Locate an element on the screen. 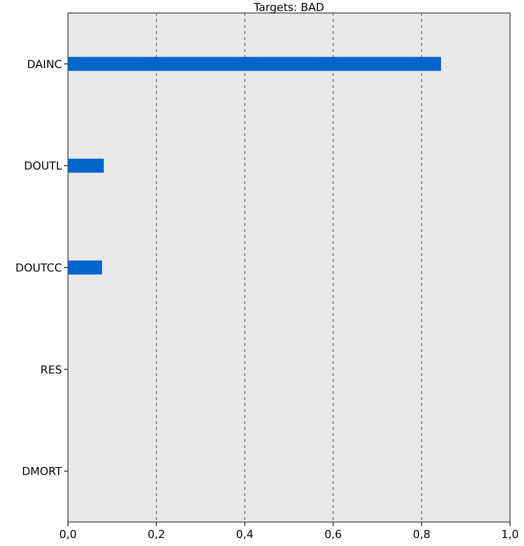  x-tick-label: 0,6 is located at coordinates (333, 534).